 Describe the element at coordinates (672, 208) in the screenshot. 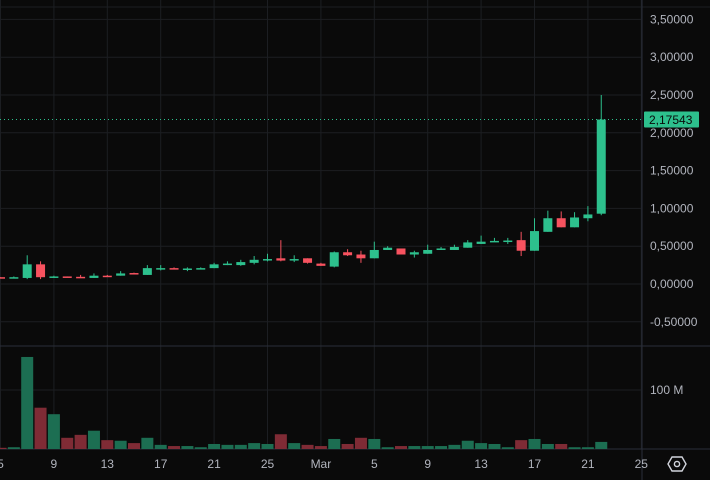

I see `price-tick-label: 1,00000` at that location.